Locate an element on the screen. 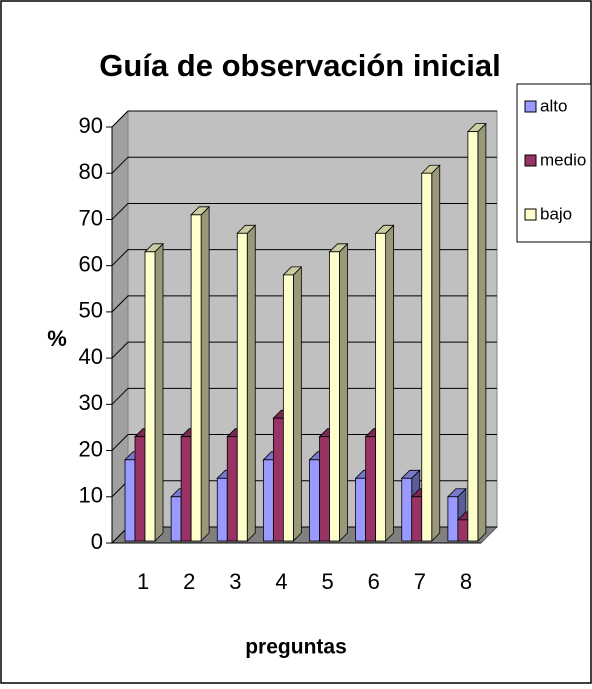  y-tick-label: 10 is located at coordinates (91, 495).